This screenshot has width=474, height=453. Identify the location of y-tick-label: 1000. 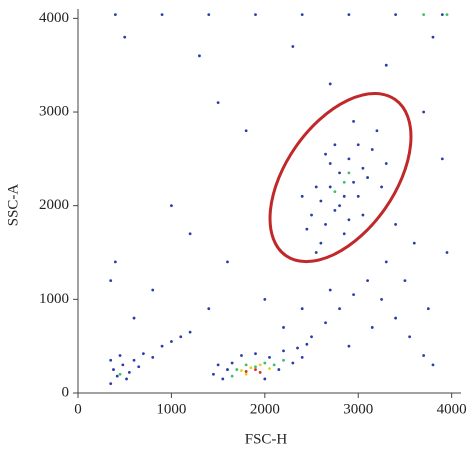
(54, 299).